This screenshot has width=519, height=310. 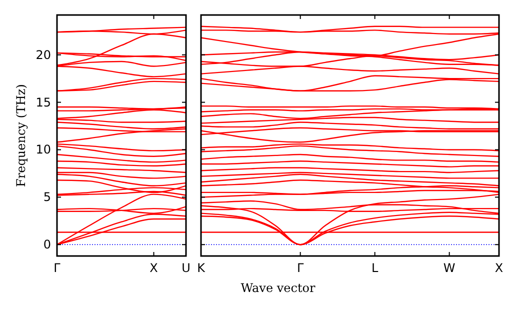 What do you see at coordinates (43, 102) in the screenshot?
I see `y-tick-label: 15` at bounding box center [43, 102].